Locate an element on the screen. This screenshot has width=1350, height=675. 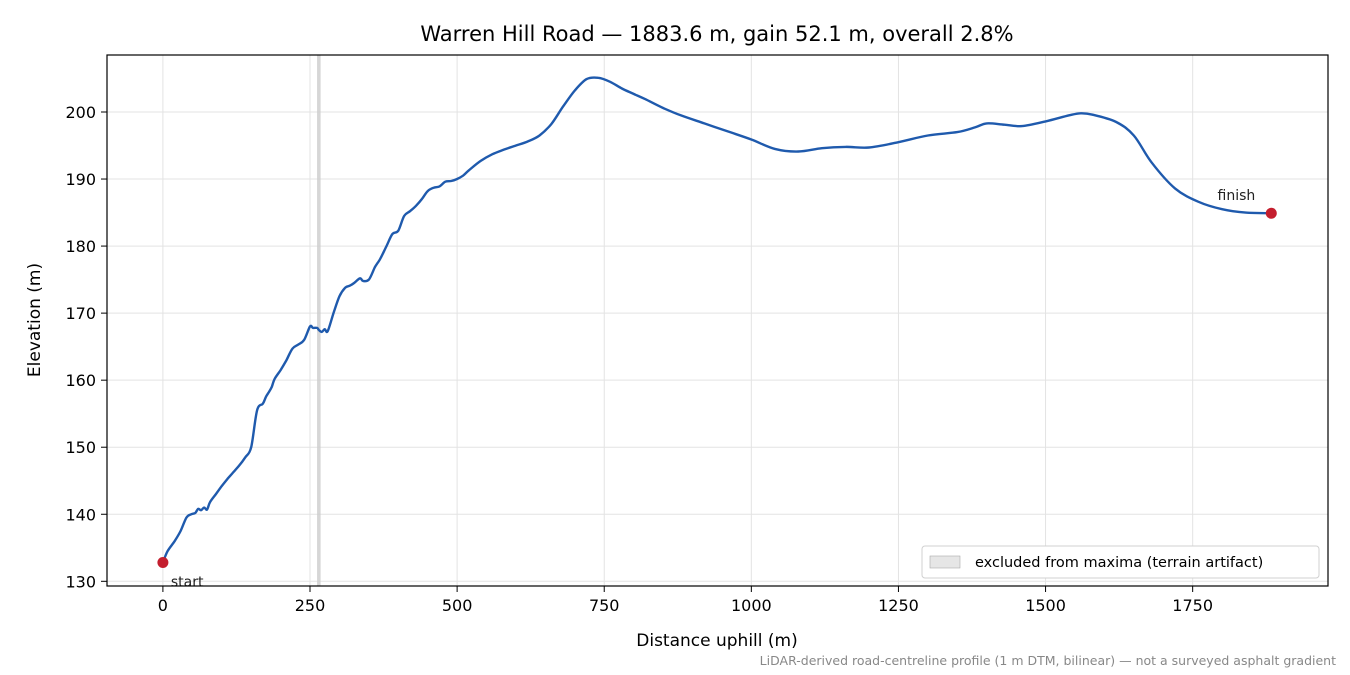
legend: excluded from maxima (terrain artifact) is located at coordinates (1120, 562).